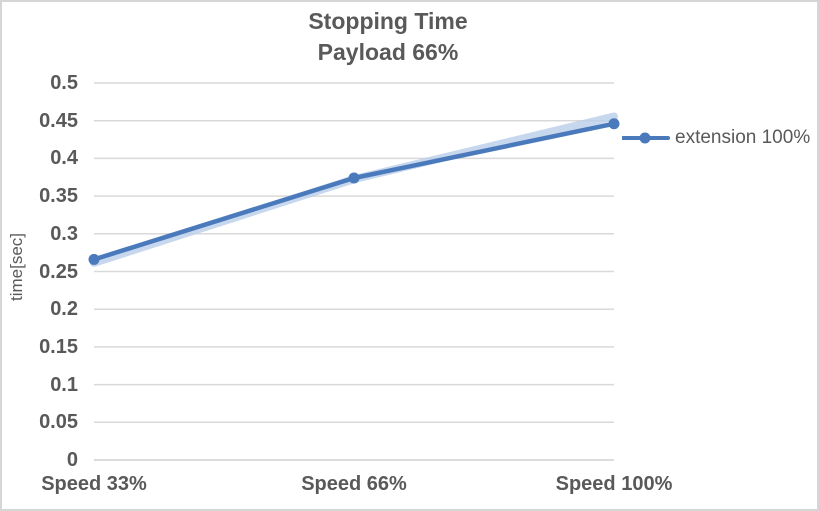 The width and height of the screenshot is (819, 511). What do you see at coordinates (388, 21) in the screenshot?
I see `chart-title-line1: Stopping Time` at bounding box center [388, 21].